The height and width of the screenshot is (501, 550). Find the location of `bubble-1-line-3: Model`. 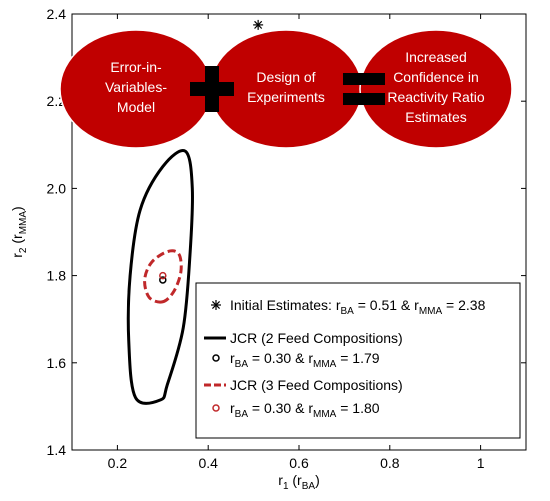

bubble-1-line-3: Model is located at coordinates (136, 107).